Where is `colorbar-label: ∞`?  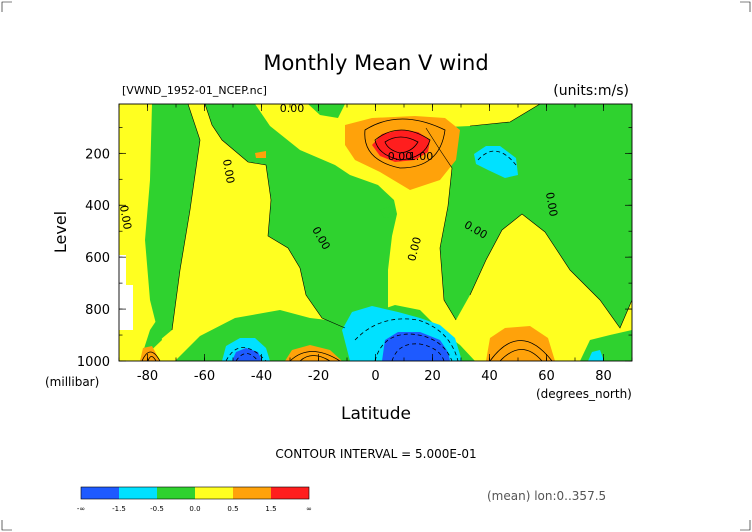
colorbar-label: ∞ is located at coordinates (309, 509).